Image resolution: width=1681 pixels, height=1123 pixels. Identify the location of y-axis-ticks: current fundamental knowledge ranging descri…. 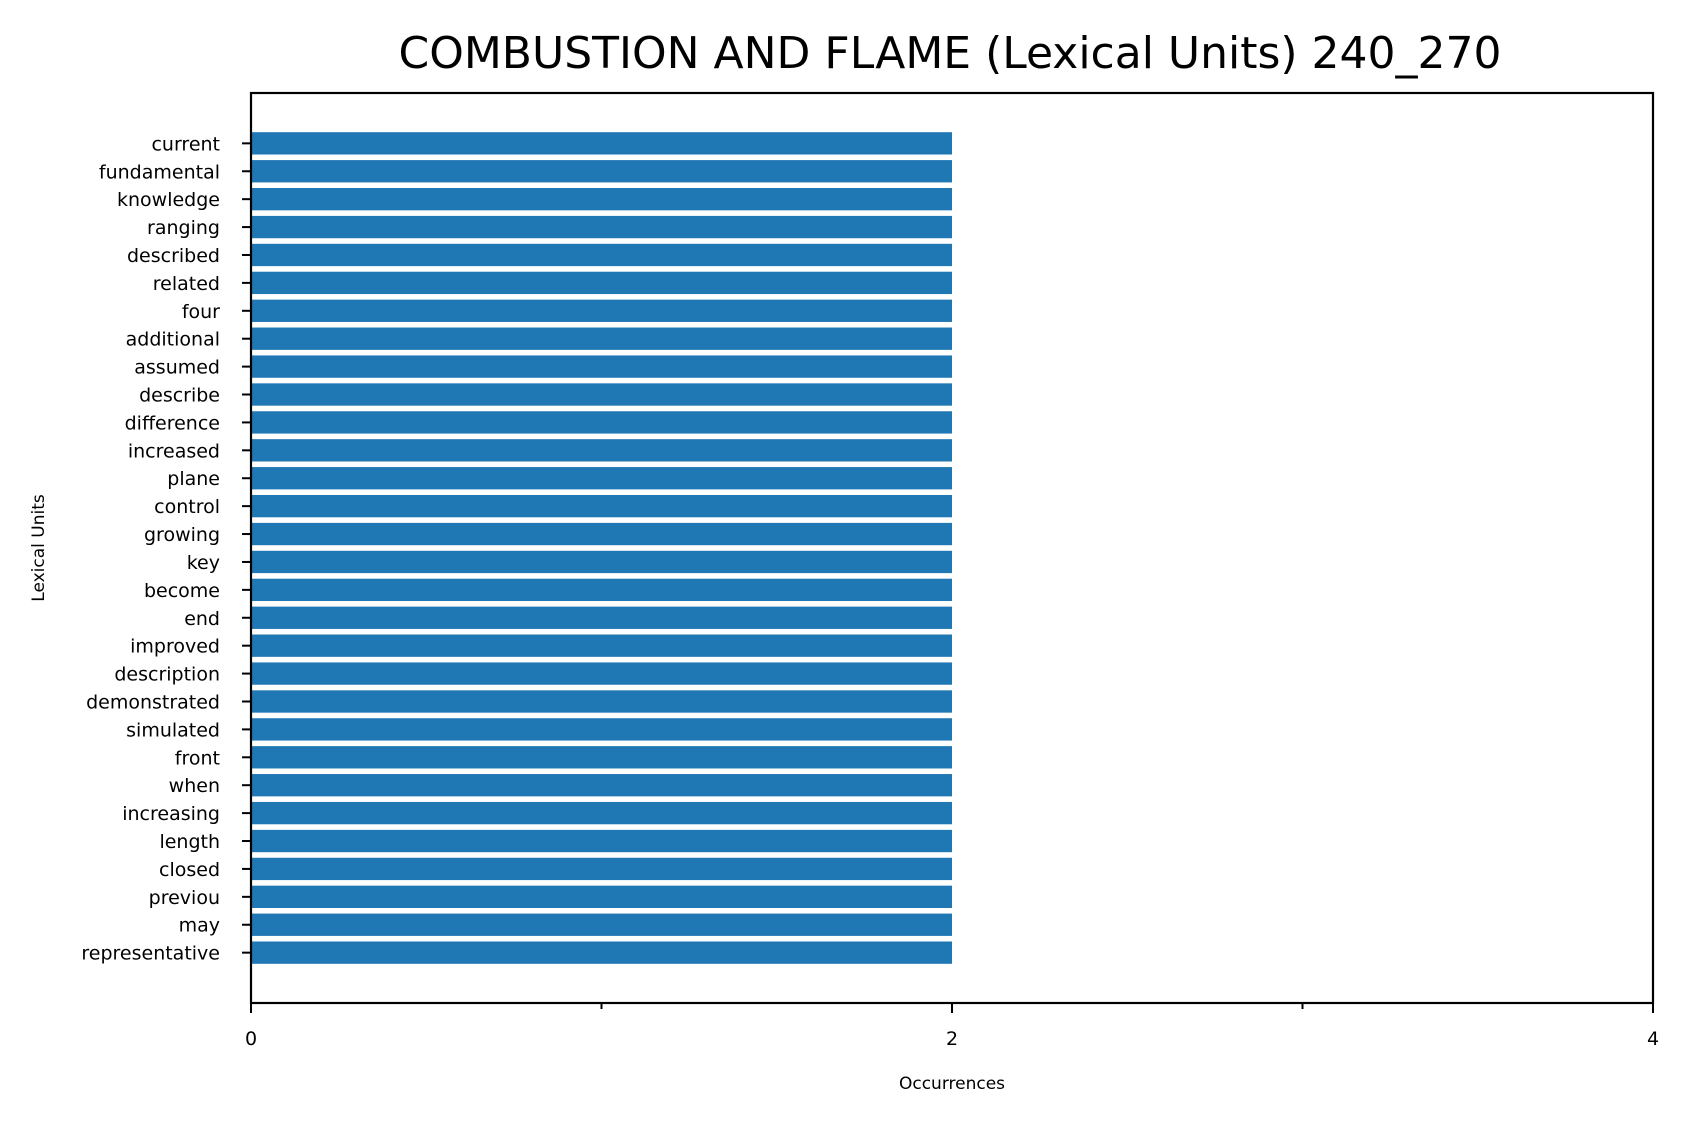
(166, 549).